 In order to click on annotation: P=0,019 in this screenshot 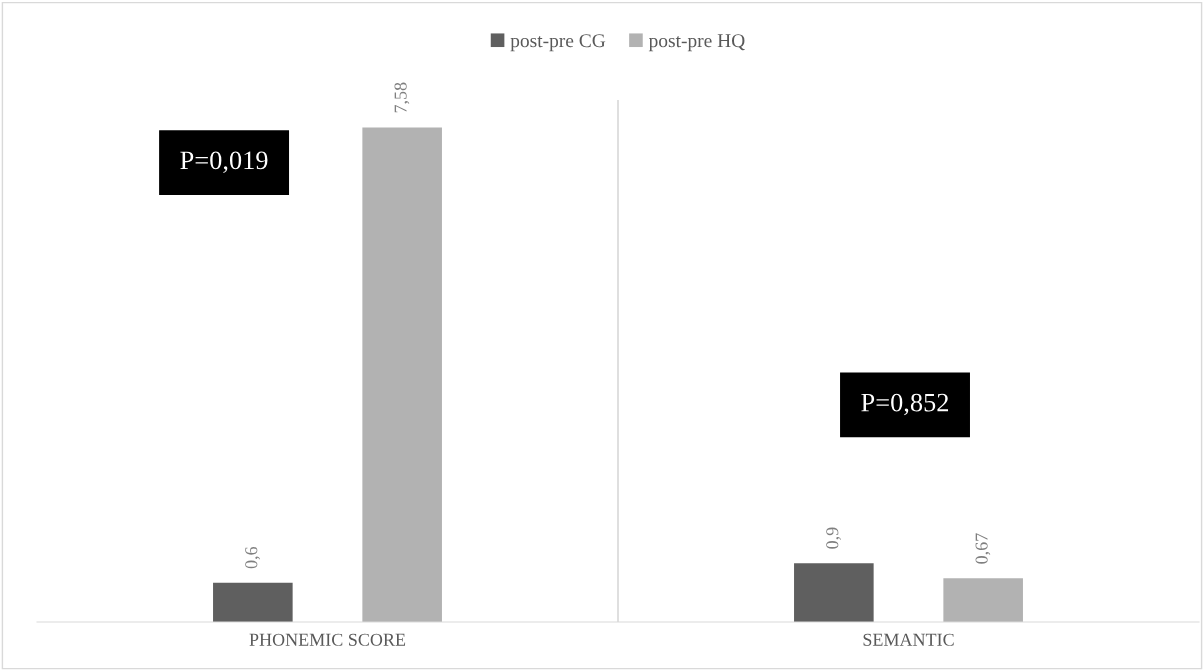, I will do `click(224, 162)`.